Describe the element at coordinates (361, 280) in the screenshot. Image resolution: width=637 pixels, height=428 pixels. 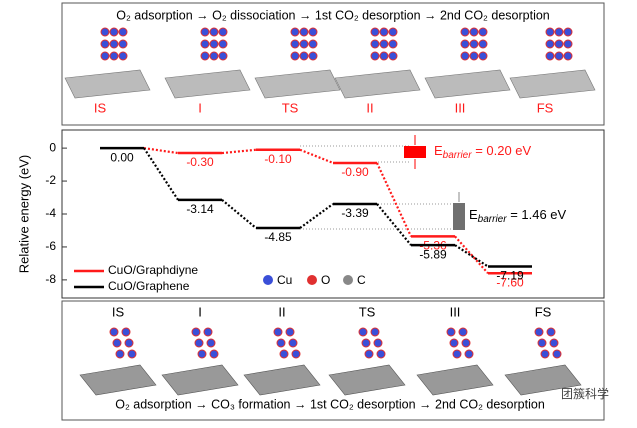
I see `atom-legend-label: C` at that location.